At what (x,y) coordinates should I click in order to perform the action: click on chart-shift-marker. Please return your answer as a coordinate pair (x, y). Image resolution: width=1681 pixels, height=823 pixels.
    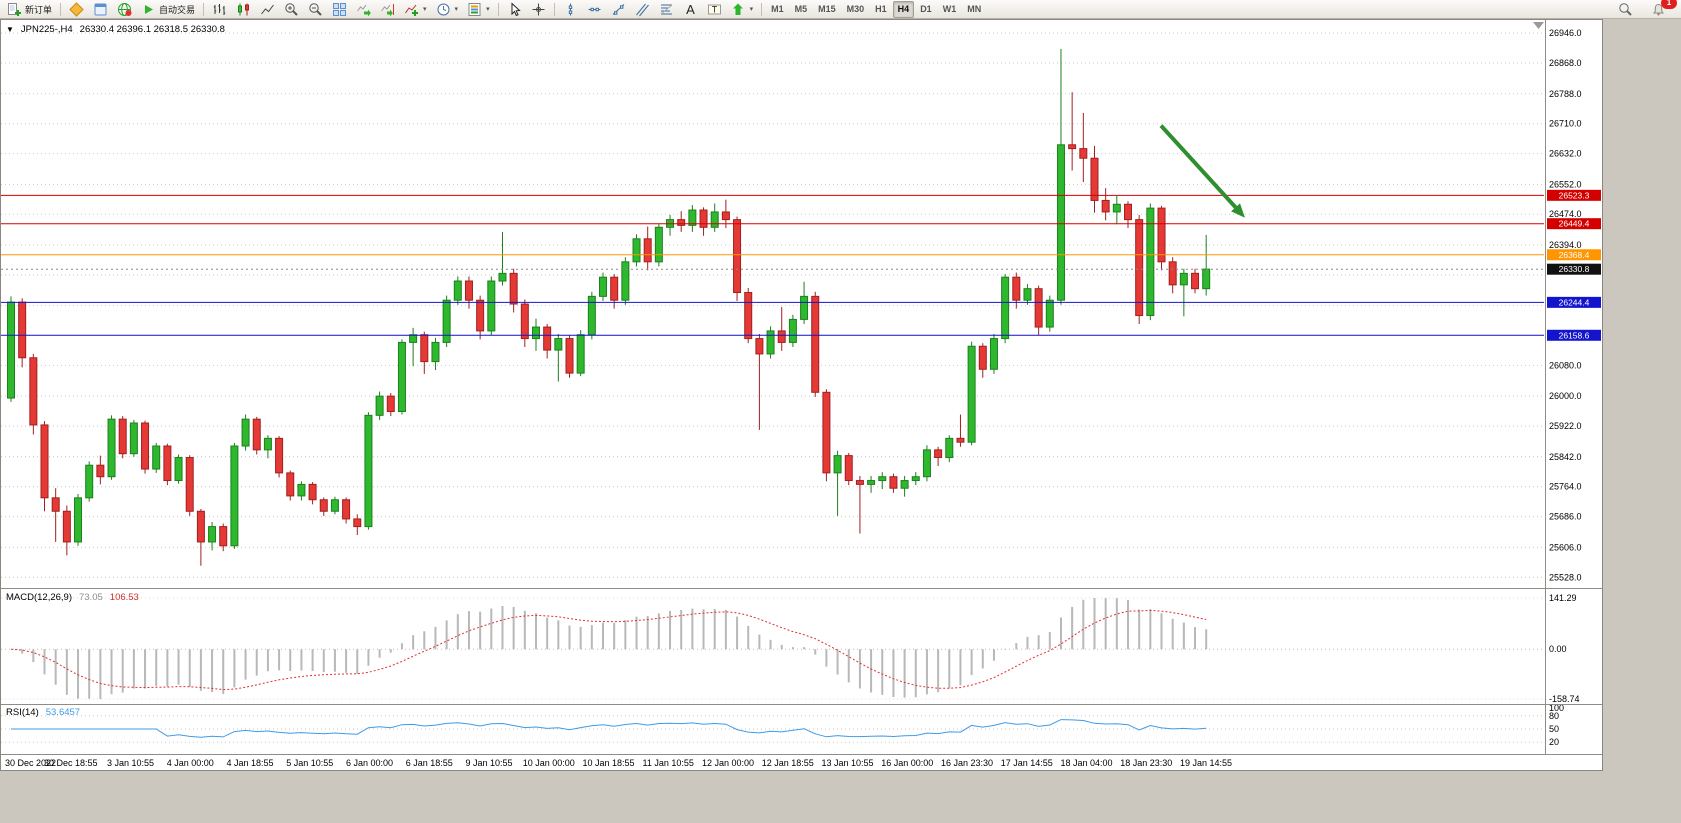
    Looking at the image, I should click on (1538, 25).